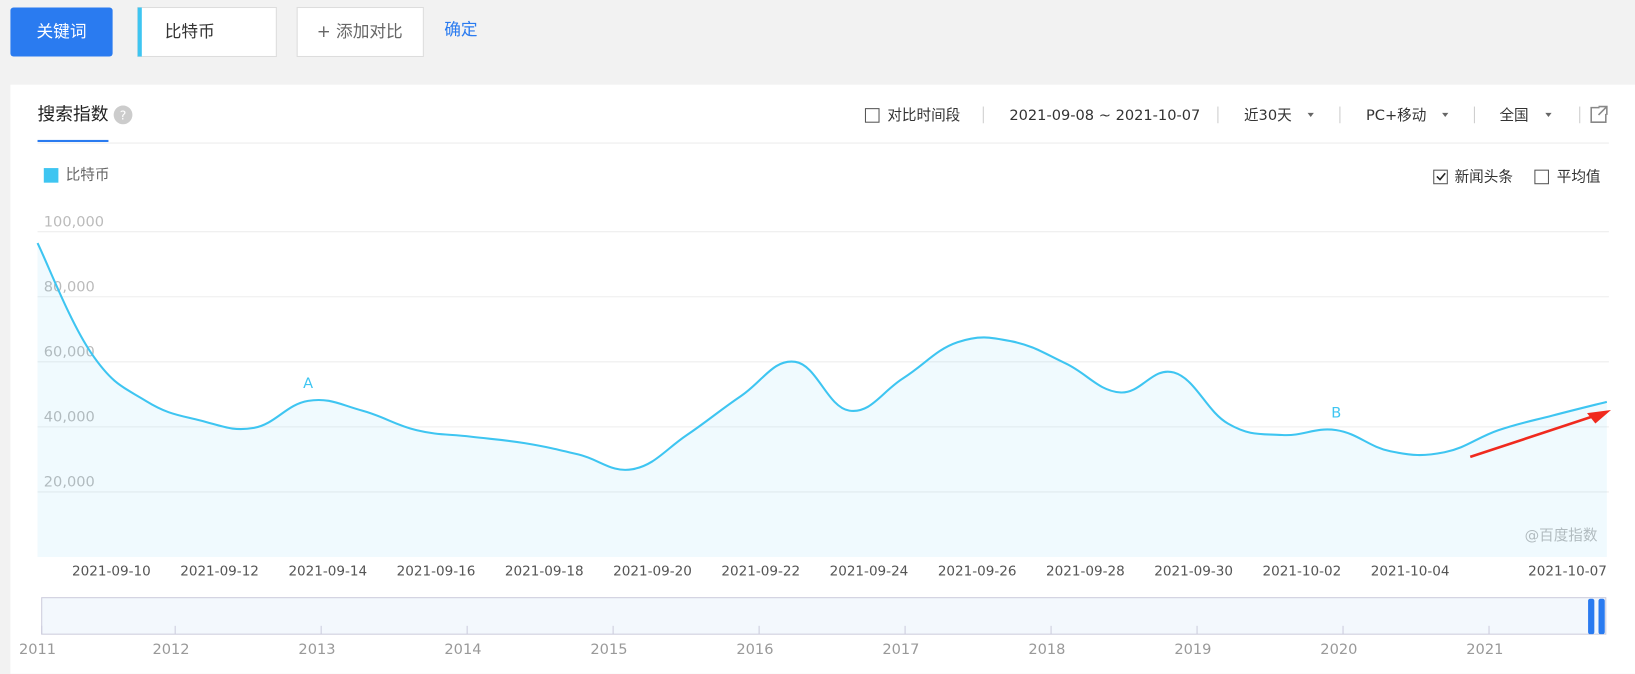 The height and width of the screenshot is (674, 1635). Describe the element at coordinates (1561, 535) in the screenshot. I see `watermark: @百度指数` at that location.